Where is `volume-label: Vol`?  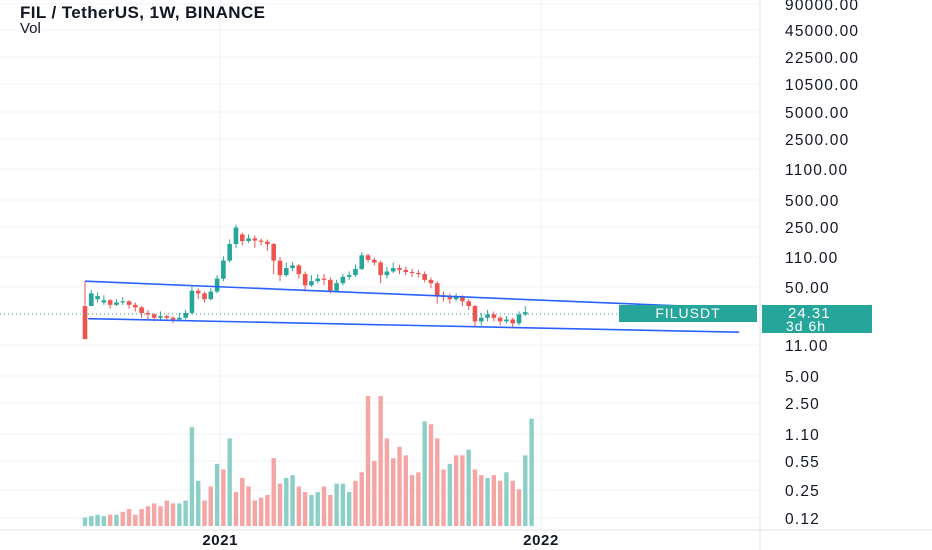 volume-label: Vol is located at coordinates (30, 28).